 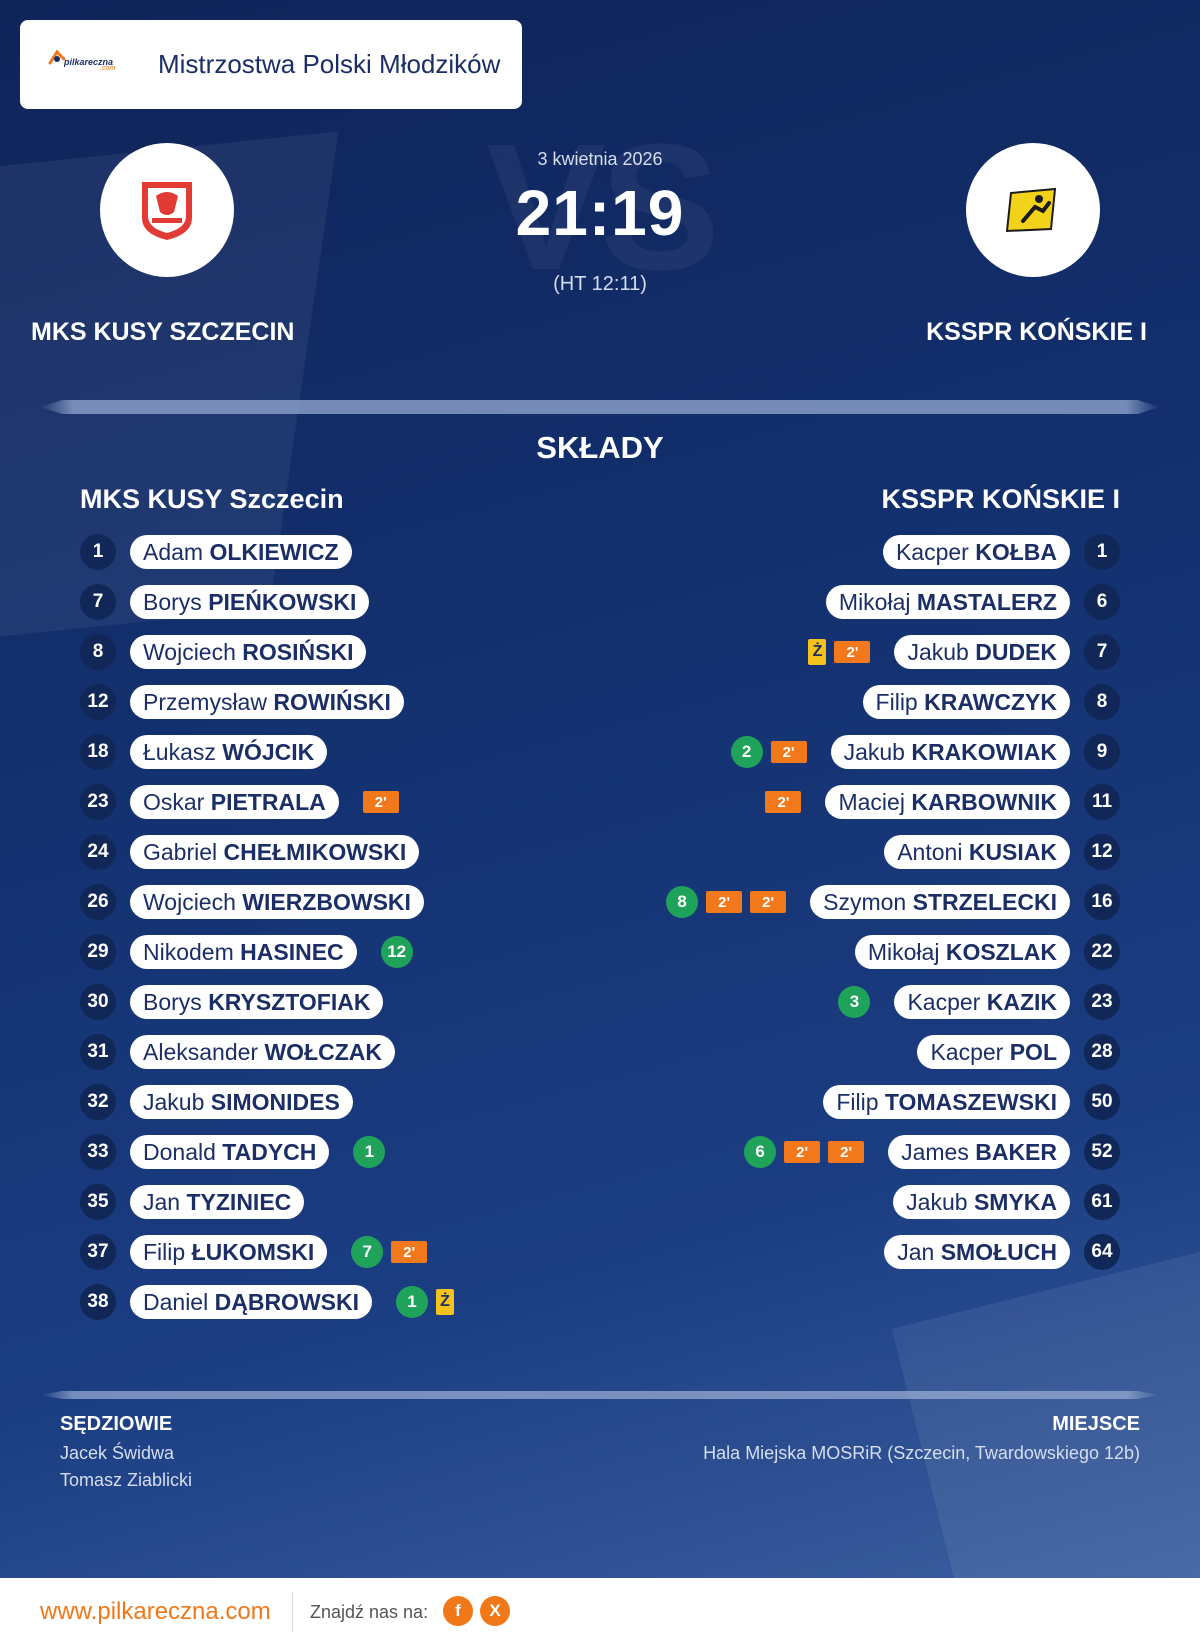 What do you see at coordinates (820, 552) in the screenshot?
I see `away-player-row: Kacper KOŁBA 1` at bounding box center [820, 552].